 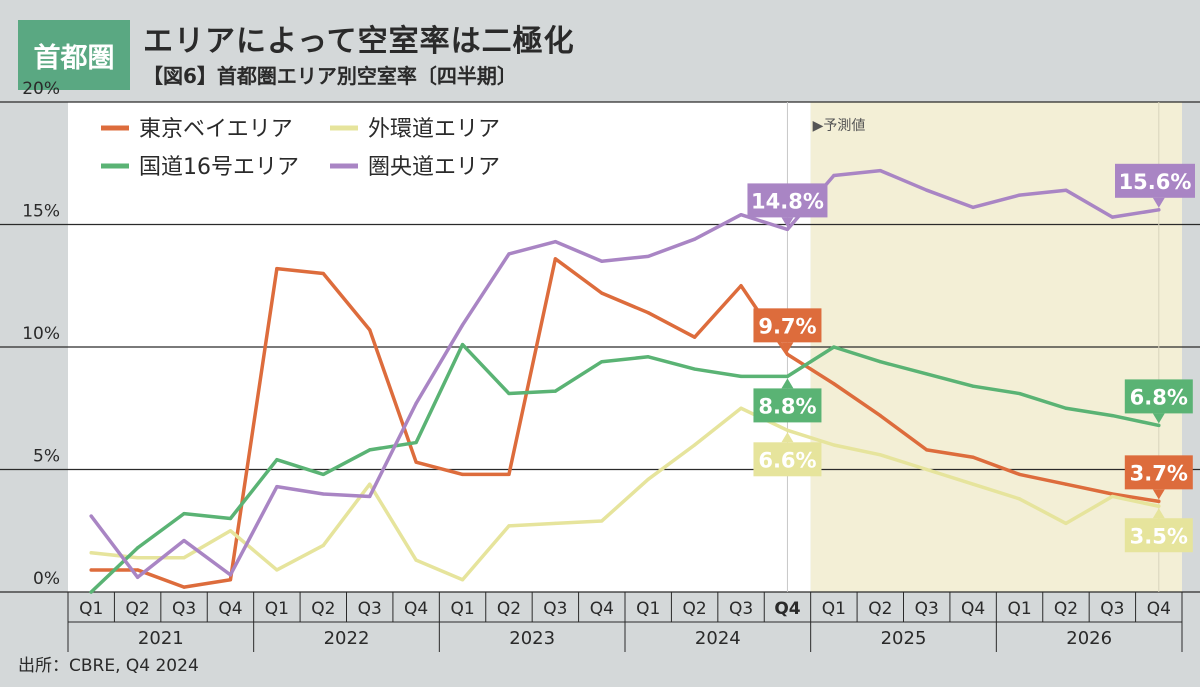 What do you see at coordinates (46, 457) in the screenshot?
I see `y-tick-label: 5%` at bounding box center [46, 457].